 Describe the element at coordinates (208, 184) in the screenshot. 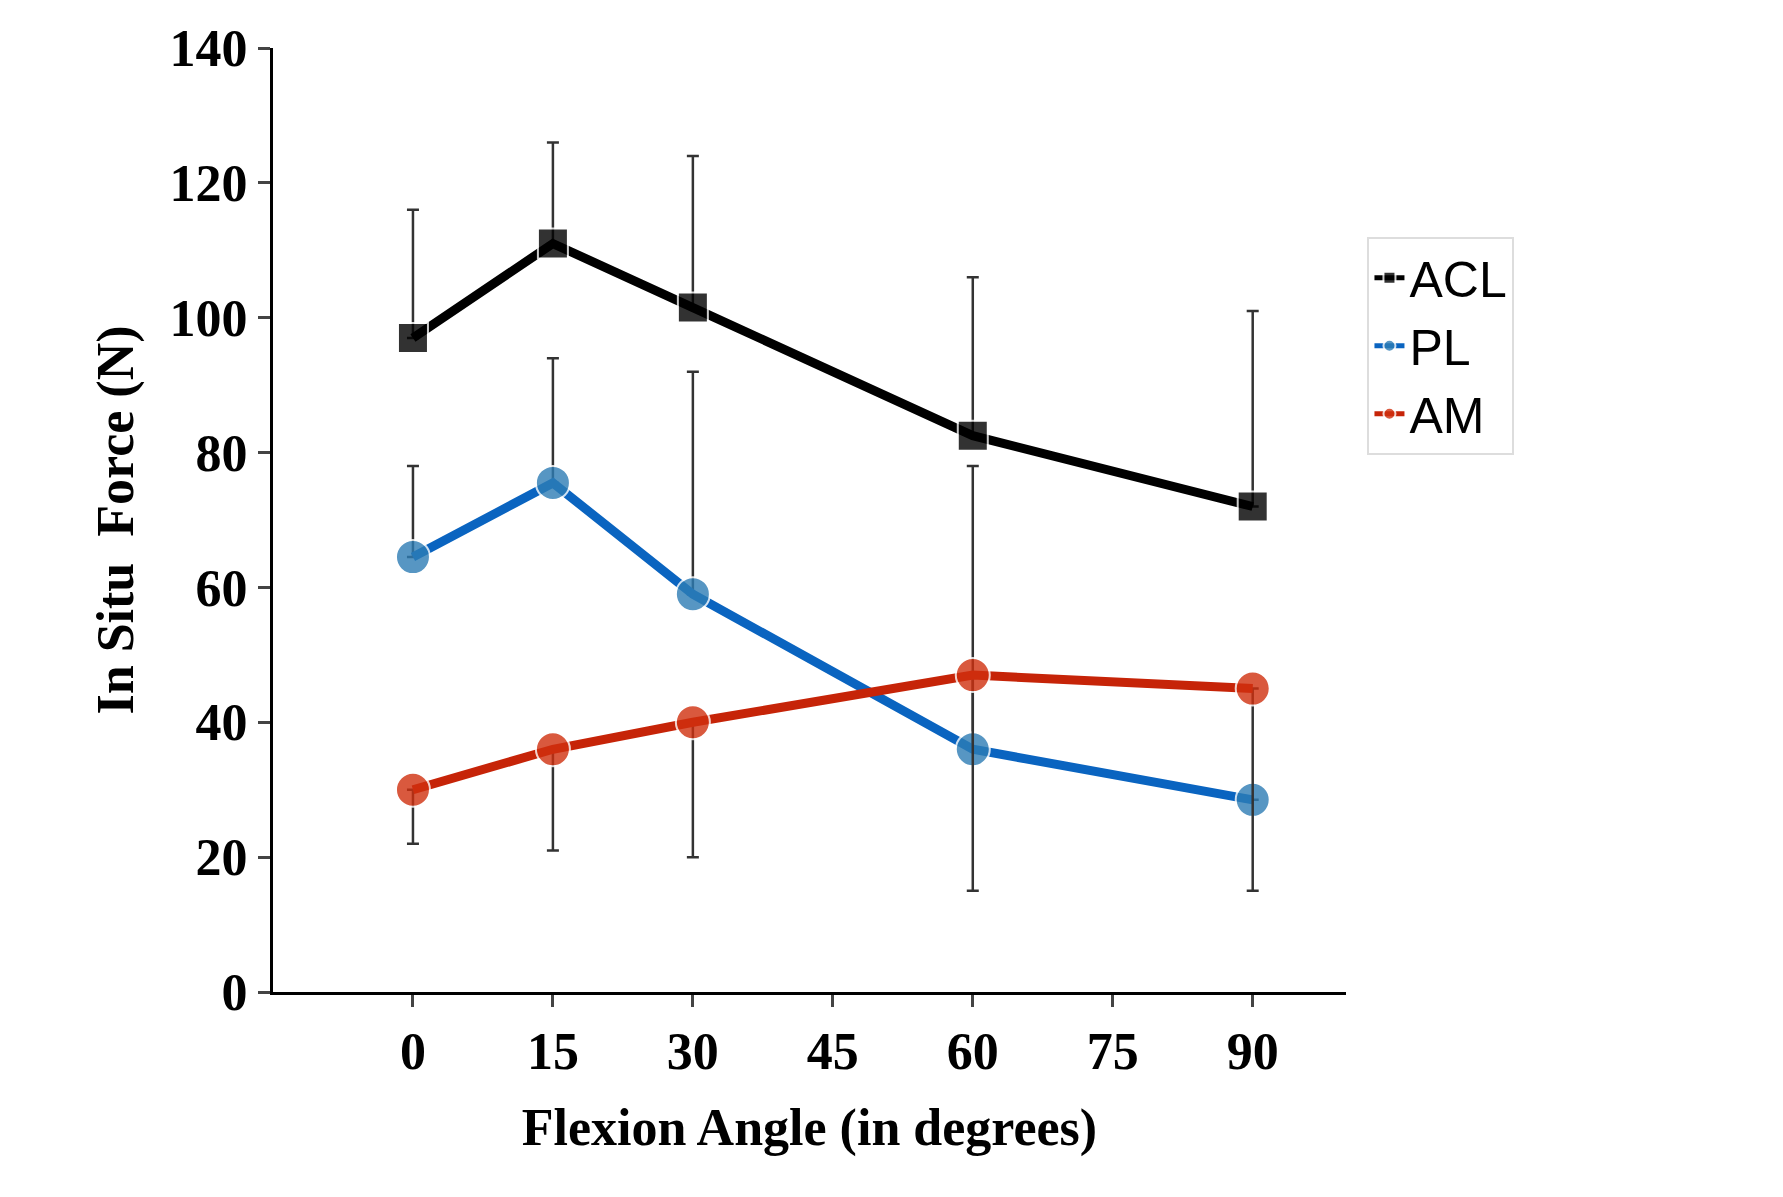

I see `y-tick-label: 120` at that location.